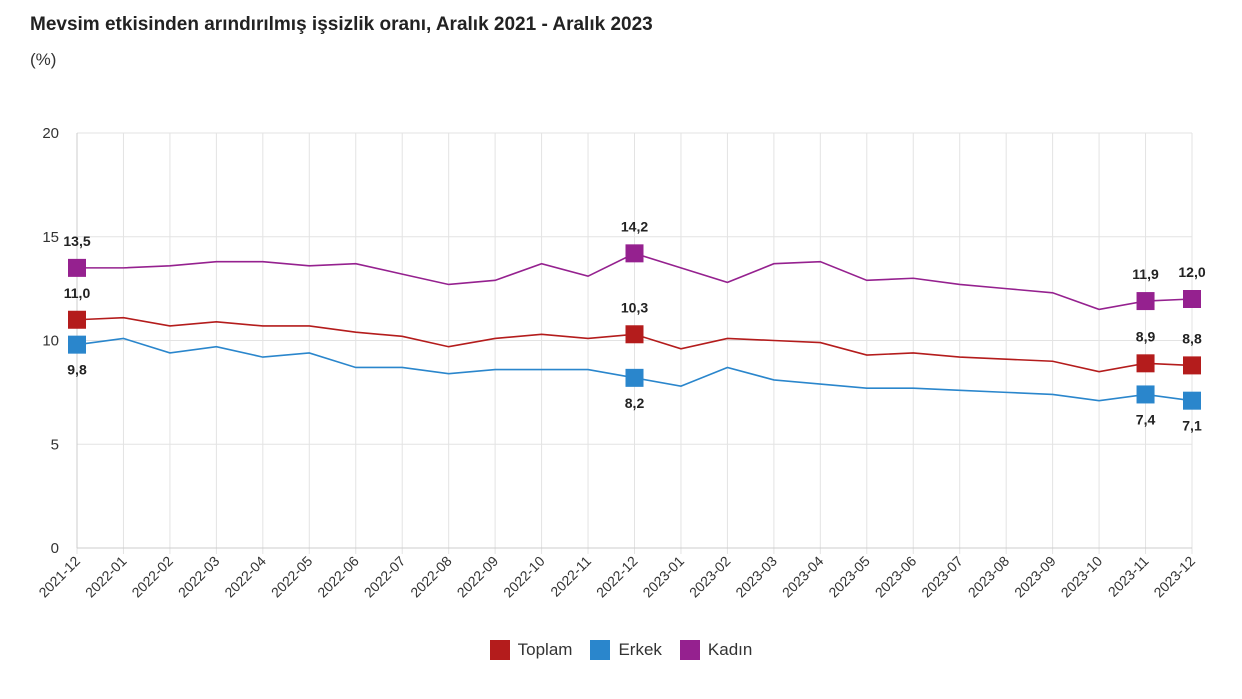  I want to click on x-tick-label: 2022-05, so click(292, 577).